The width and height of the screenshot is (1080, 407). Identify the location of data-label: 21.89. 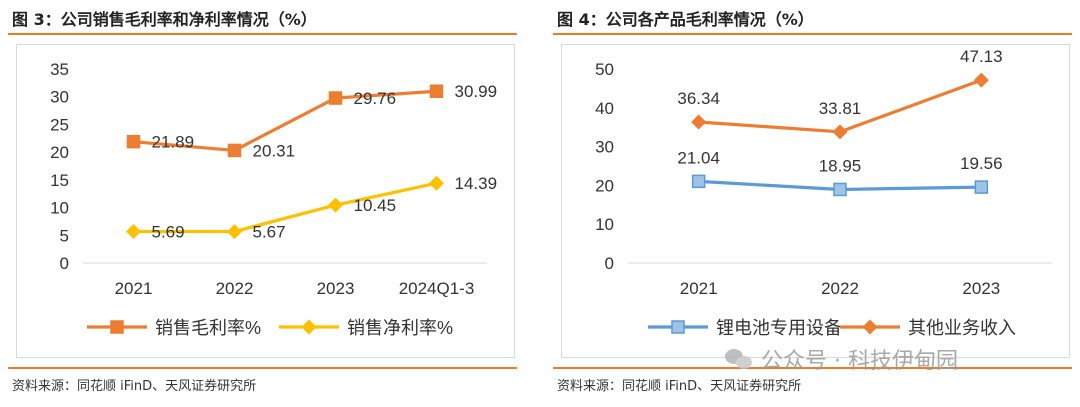
(173, 142).